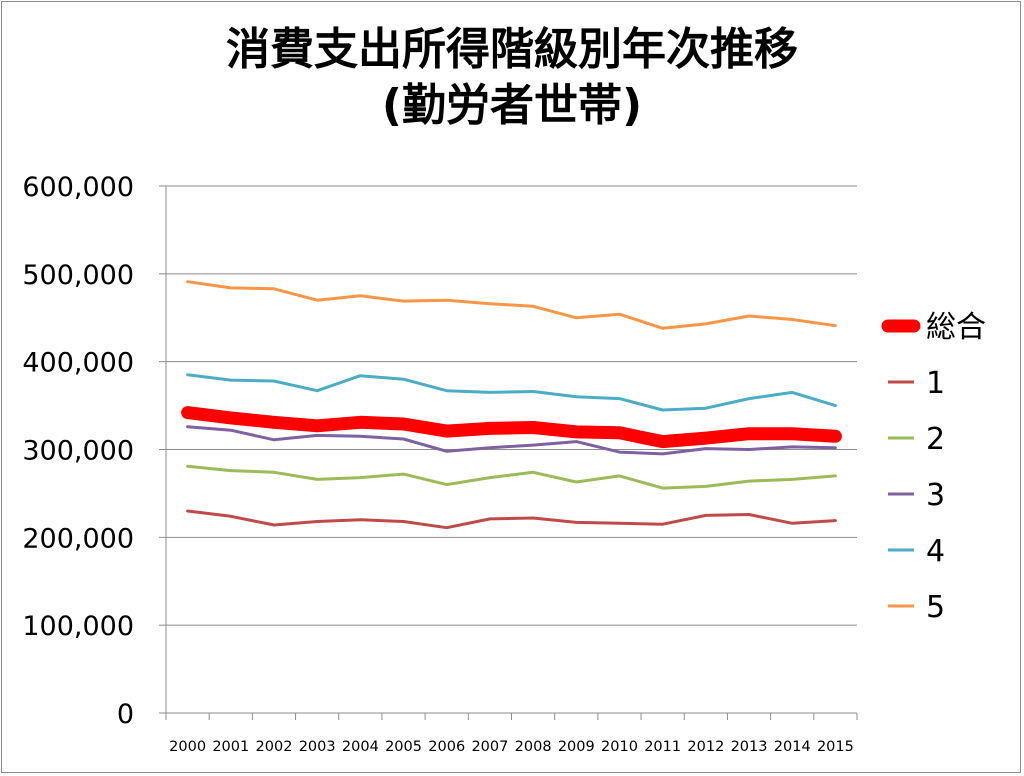  I want to click on x-tick-label: 2014, so click(792, 747).